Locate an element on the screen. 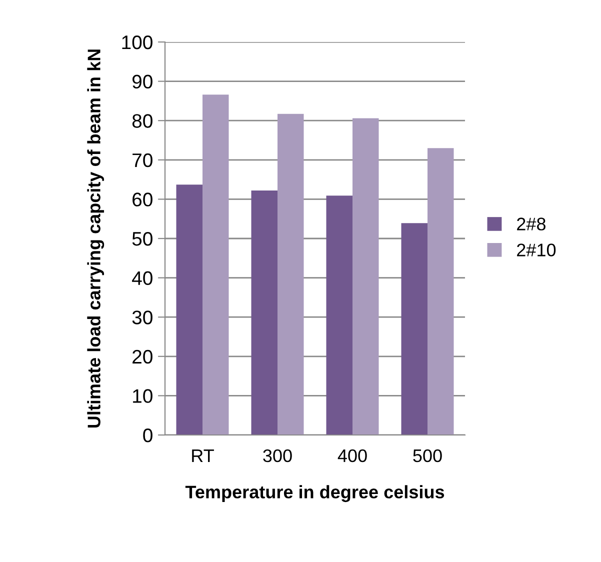 Image resolution: width=601 pixels, height=562 pixels. y-tick-label: 100 is located at coordinates (137, 42).